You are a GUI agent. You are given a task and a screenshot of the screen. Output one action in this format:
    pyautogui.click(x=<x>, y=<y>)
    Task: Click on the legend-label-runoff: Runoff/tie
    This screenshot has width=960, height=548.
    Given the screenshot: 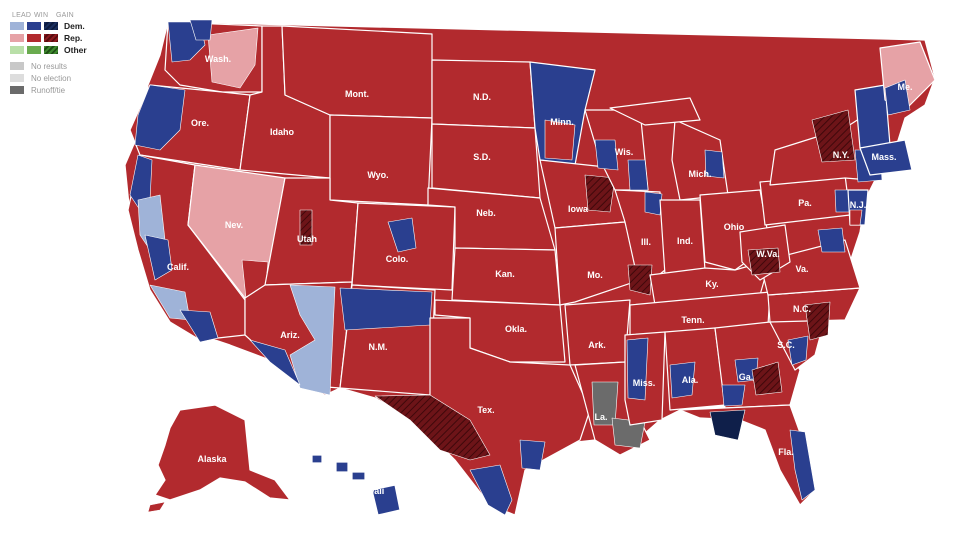 What is the action you would take?
    pyautogui.click(x=48, y=90)
    